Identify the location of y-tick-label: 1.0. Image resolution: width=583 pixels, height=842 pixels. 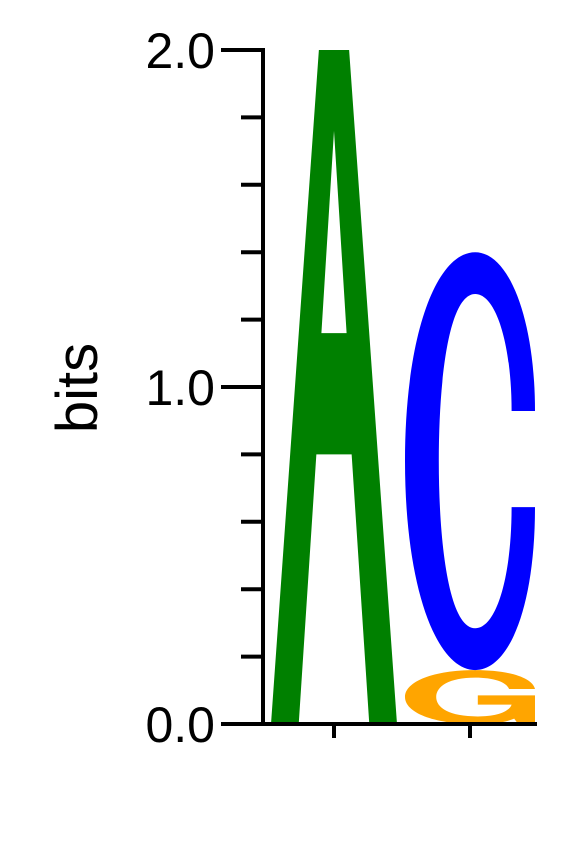
(180, 388).